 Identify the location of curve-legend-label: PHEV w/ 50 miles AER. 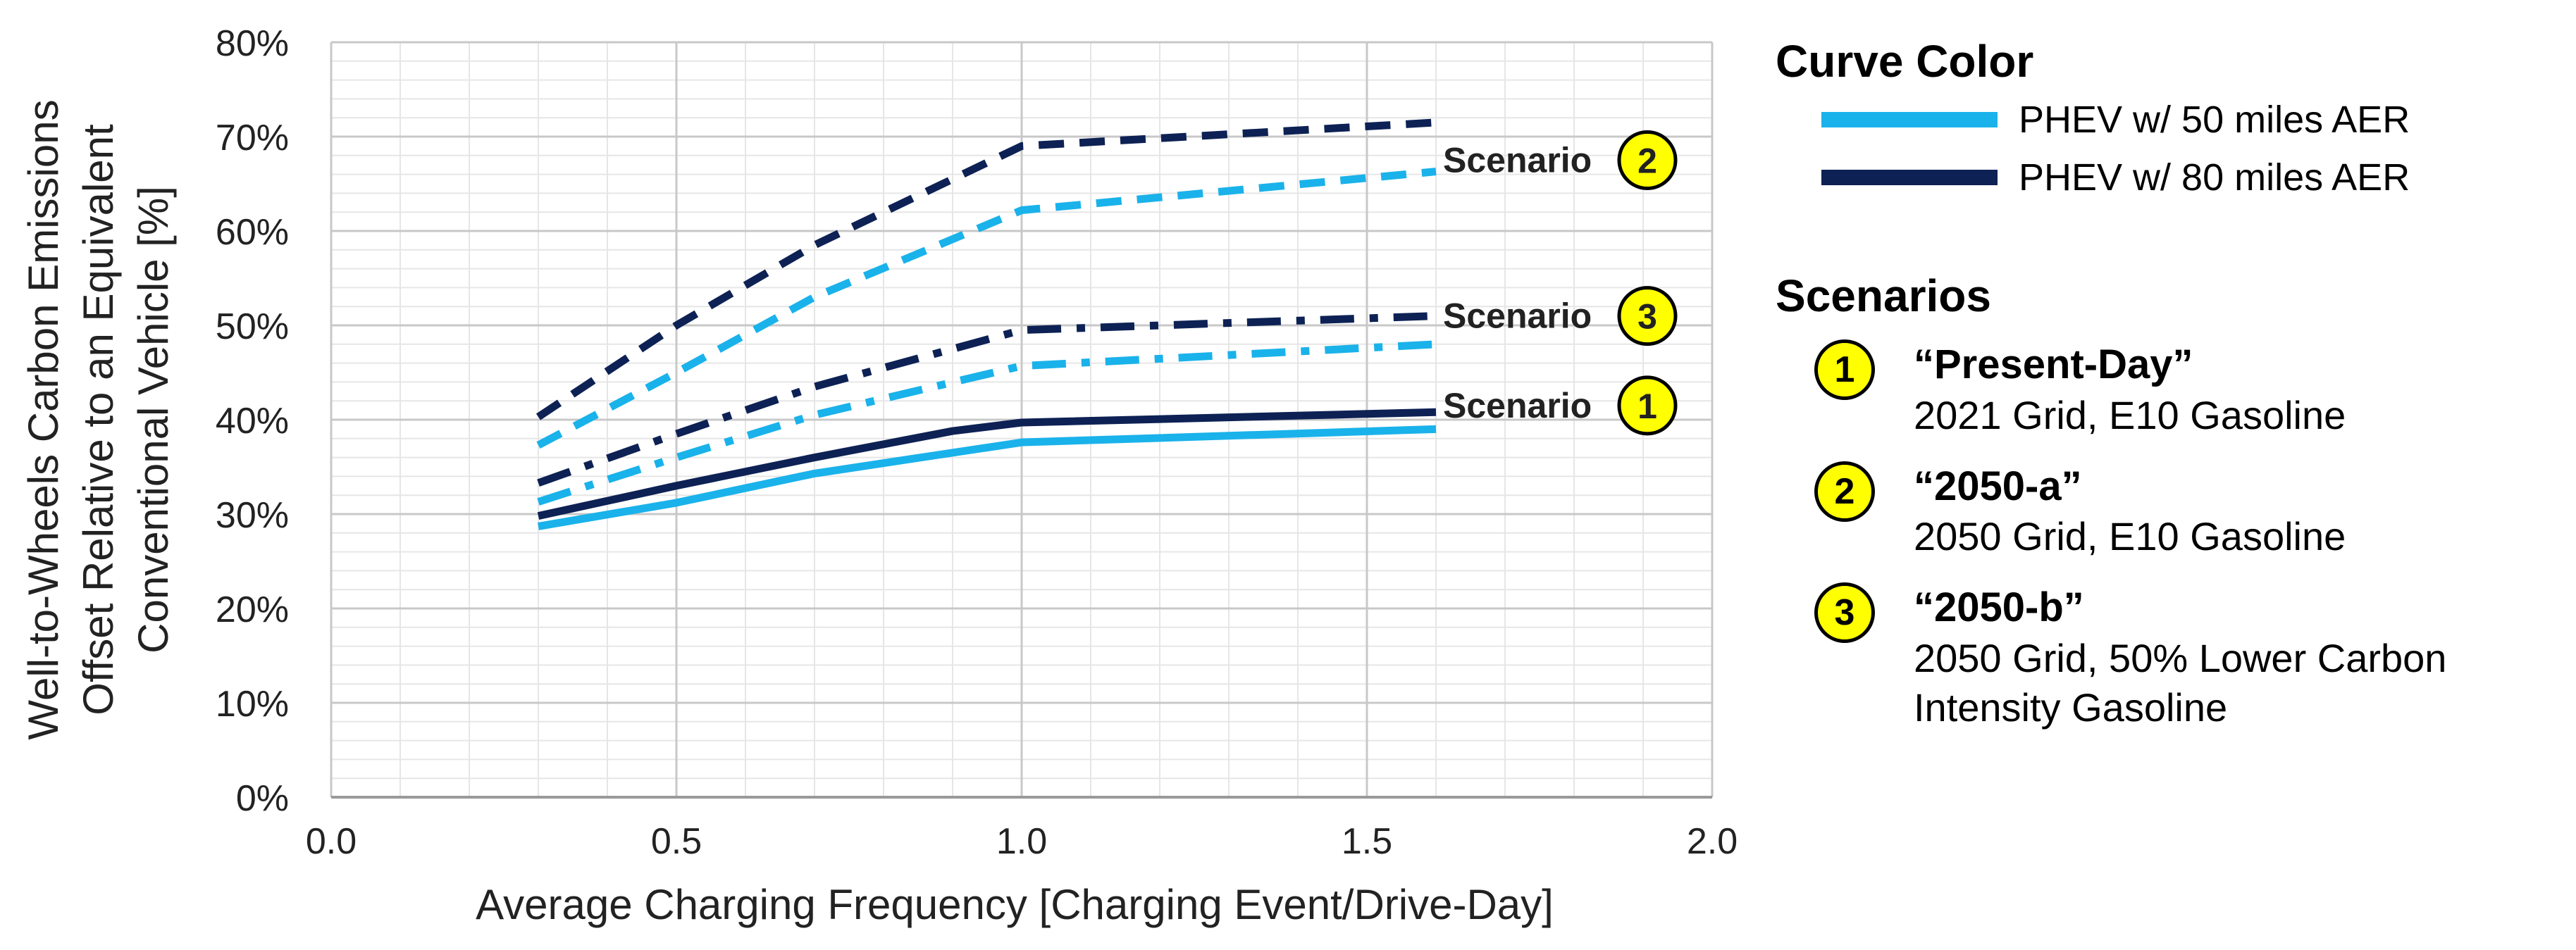
(2214, 120).